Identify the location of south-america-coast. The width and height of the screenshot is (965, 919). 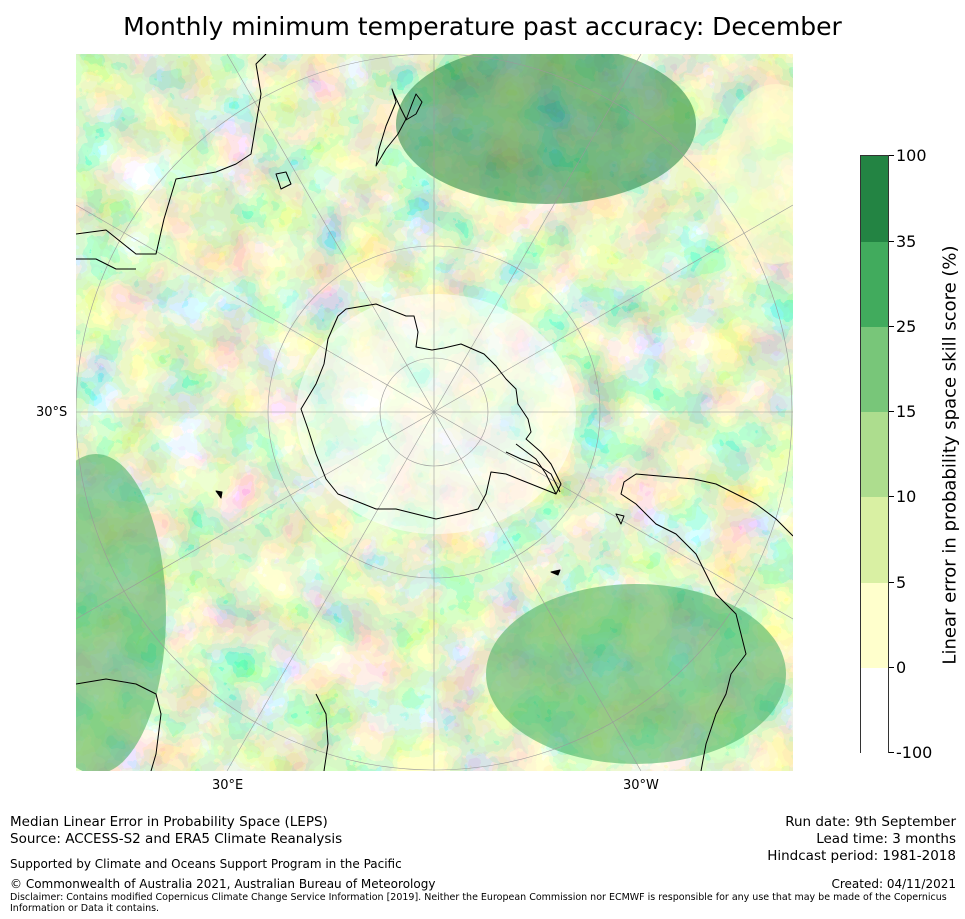
(706, 622).